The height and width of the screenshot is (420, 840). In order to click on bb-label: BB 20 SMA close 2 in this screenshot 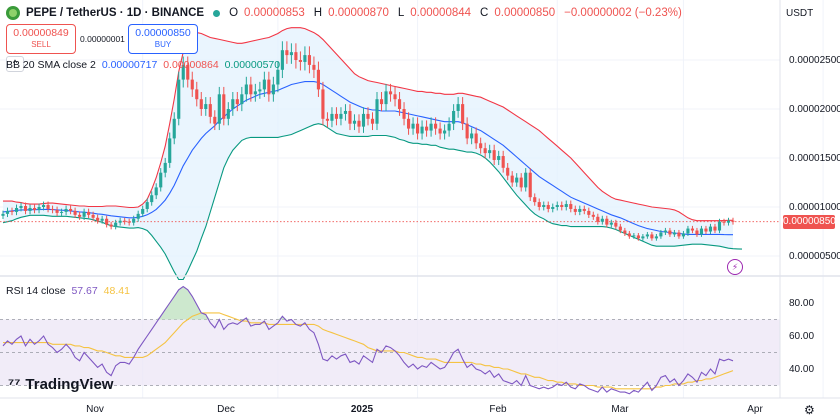, I will do `click(51, 65)`.